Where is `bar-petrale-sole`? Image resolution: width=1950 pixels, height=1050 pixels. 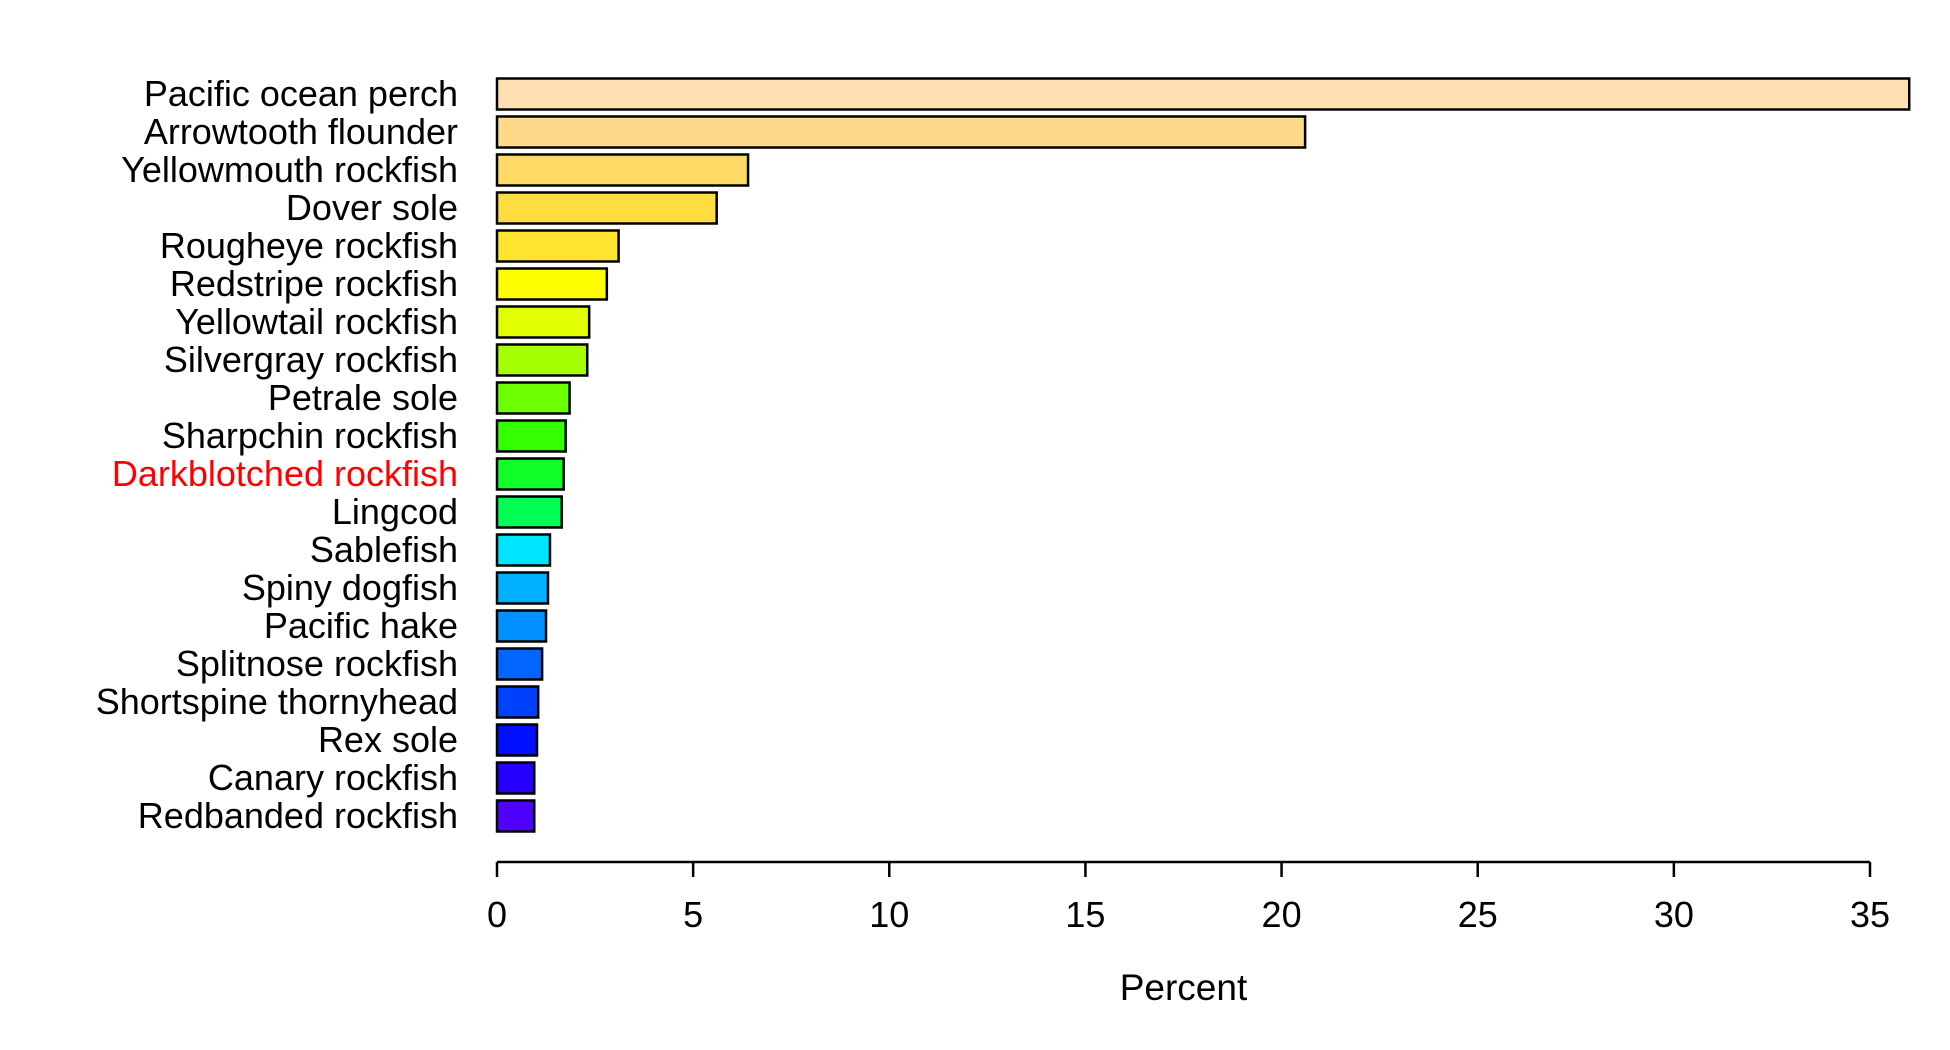
bar-petrale-sole is located at coordinates (533, 398).